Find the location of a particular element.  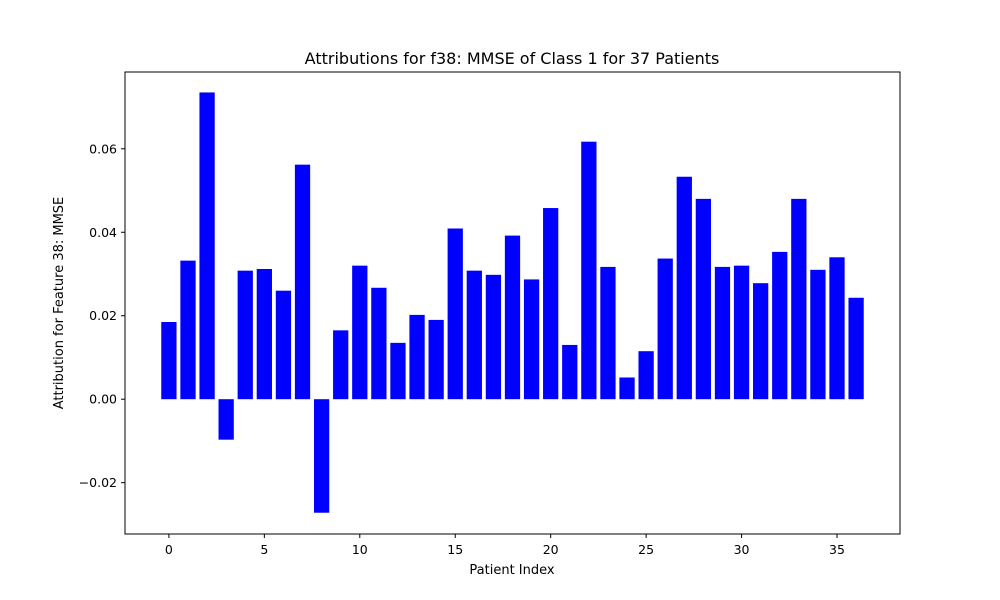

y-tick-label: 0.04 is located at coordinates (103, 232).